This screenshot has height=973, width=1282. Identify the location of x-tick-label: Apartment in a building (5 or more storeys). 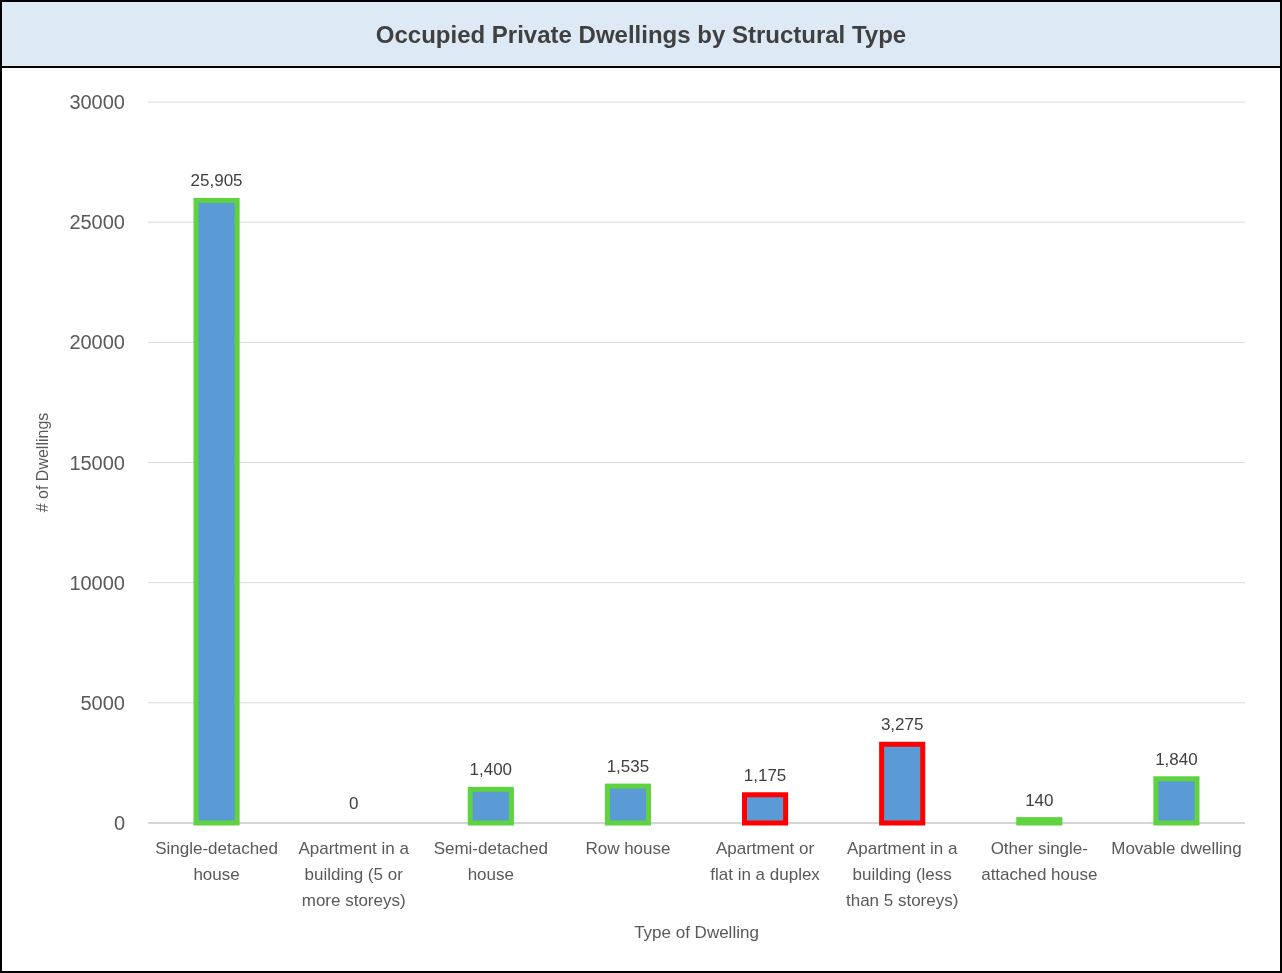
(354, 874).